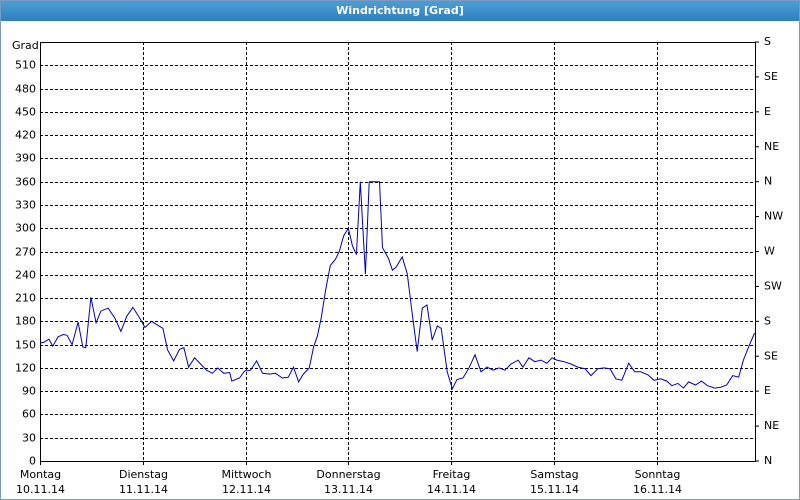  Describe the element at coordinates (40, 474) in the screenshot. I see `x-tick-label: Montag` at that location.